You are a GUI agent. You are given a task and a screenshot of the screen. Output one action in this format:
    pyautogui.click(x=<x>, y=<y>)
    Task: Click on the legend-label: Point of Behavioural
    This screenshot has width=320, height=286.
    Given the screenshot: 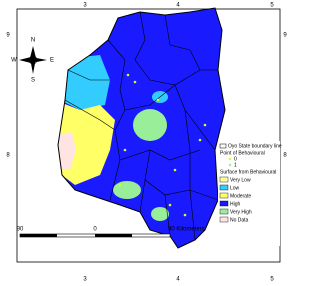 What is the action you would take?
    pyautogui.click(x=242, y=153)
    